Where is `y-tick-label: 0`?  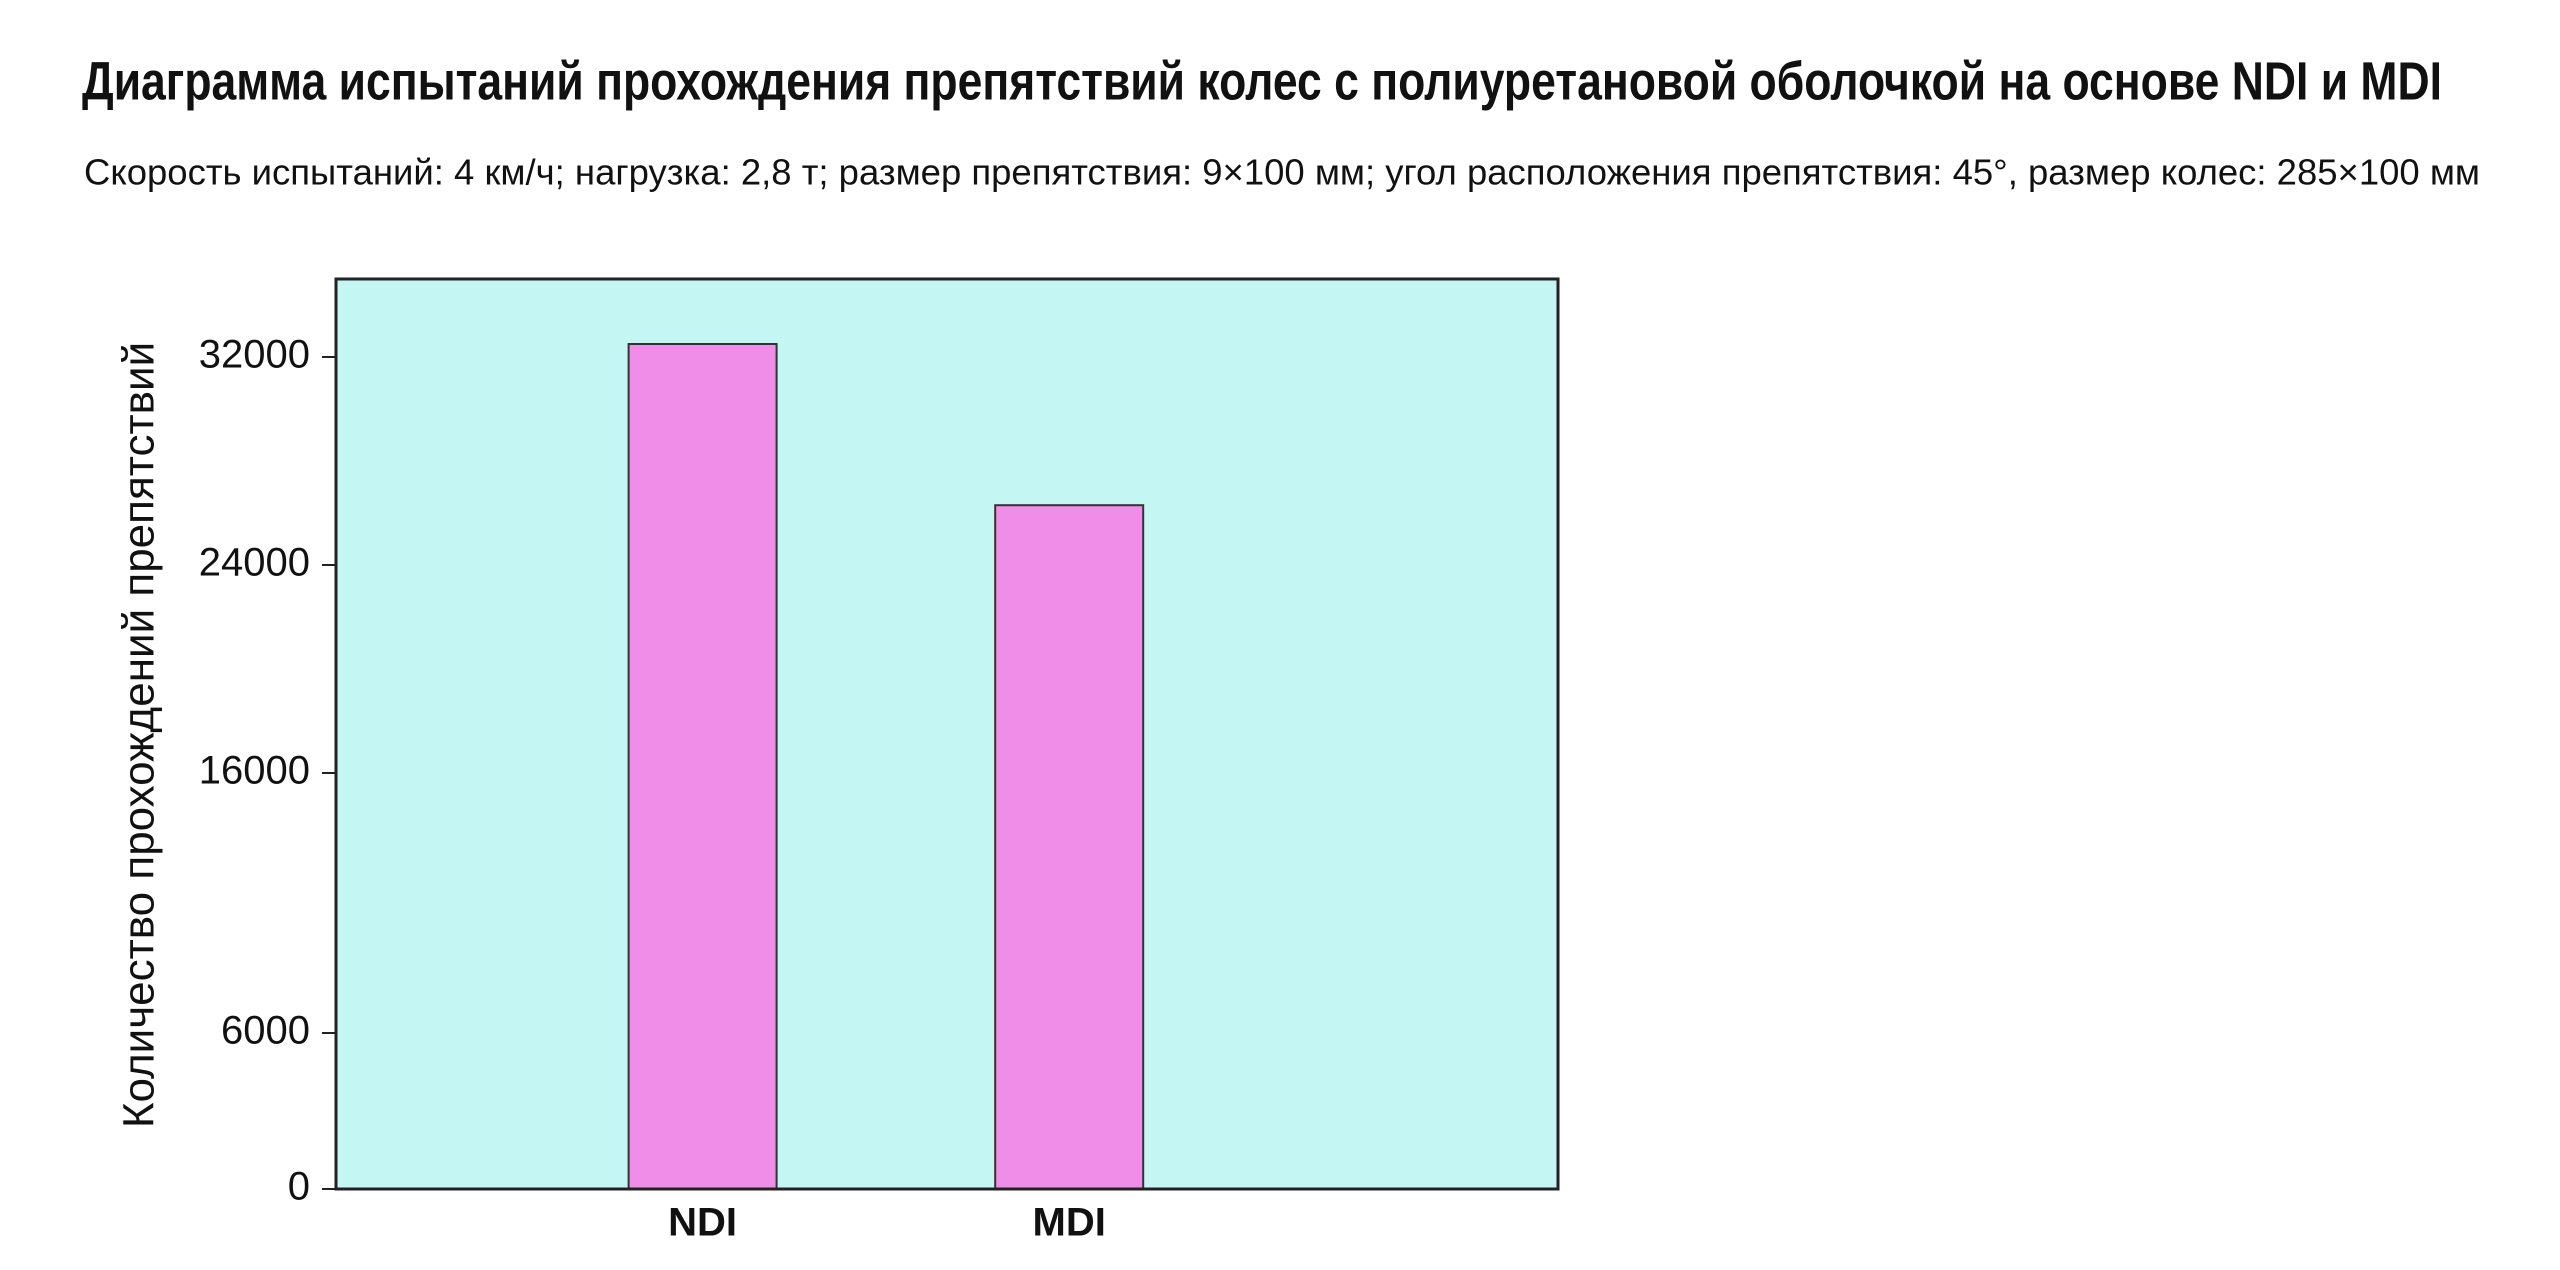 y-tick-label: 0 is located at coordinates (299, 1187).